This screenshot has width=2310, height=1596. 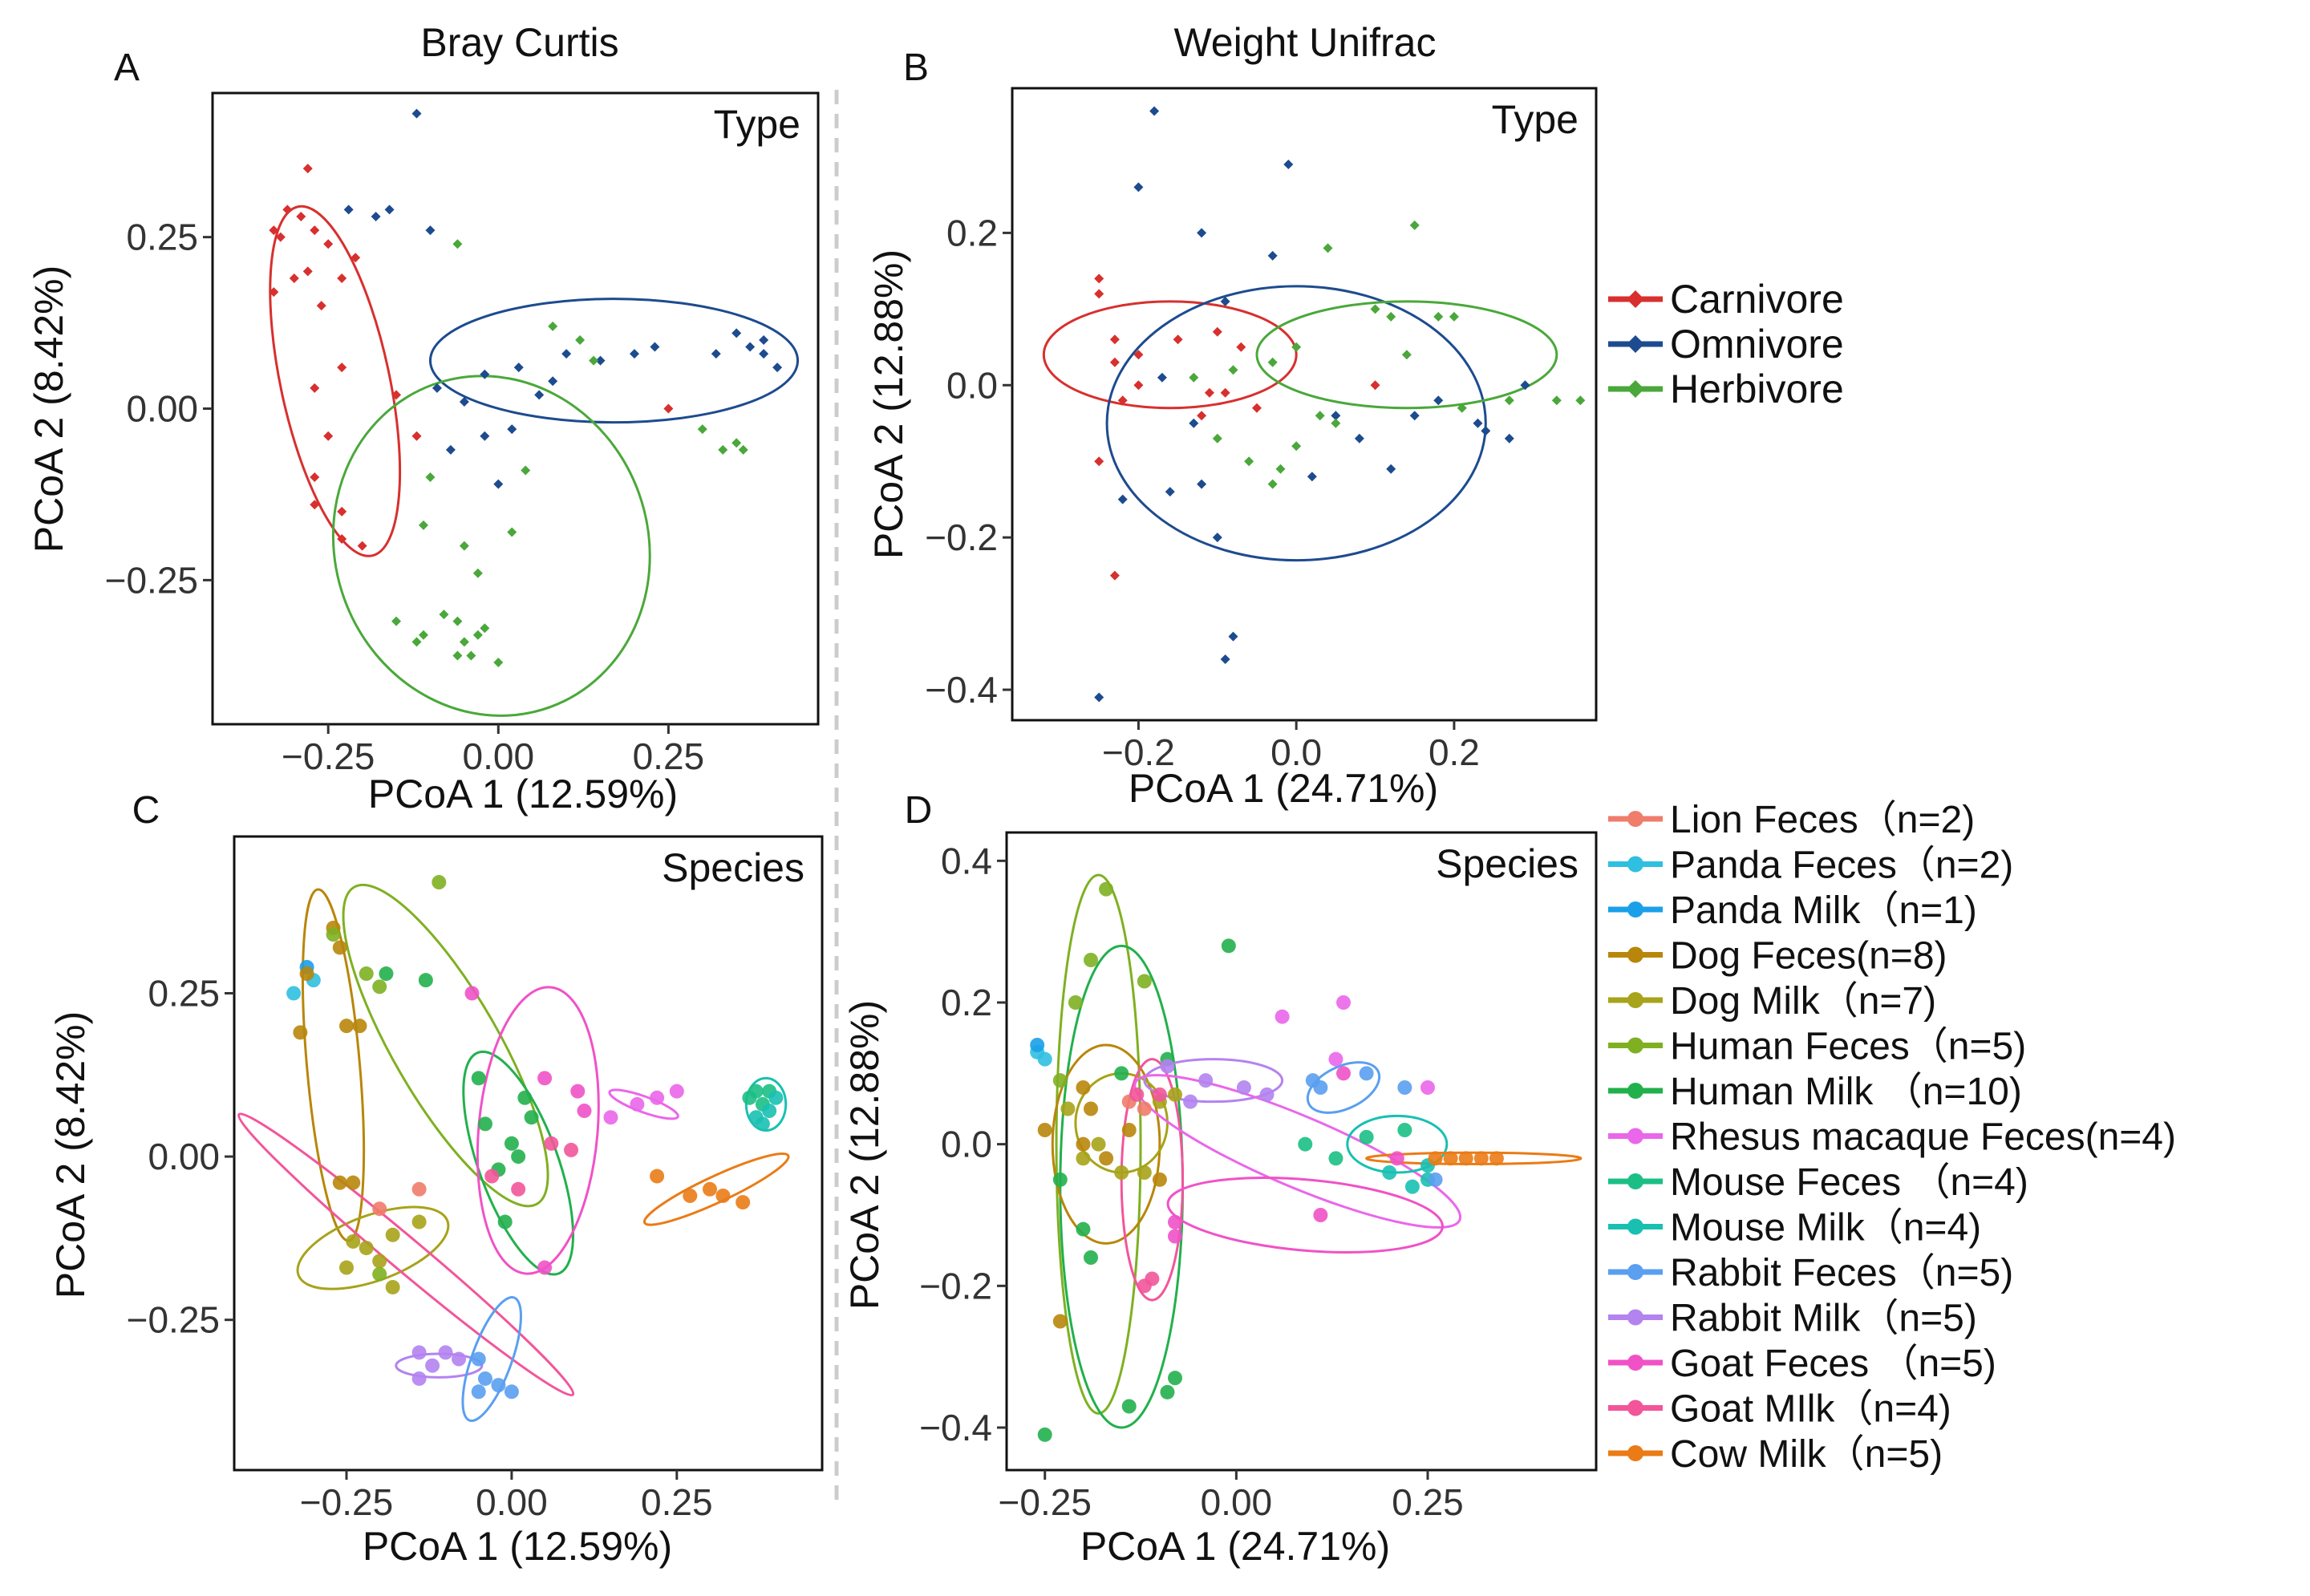 What do you see at coordinates (1635, 1453) in the screenshot?
I see `legend-species-marker-cow-milk` at bounding box center [1635, 1453].